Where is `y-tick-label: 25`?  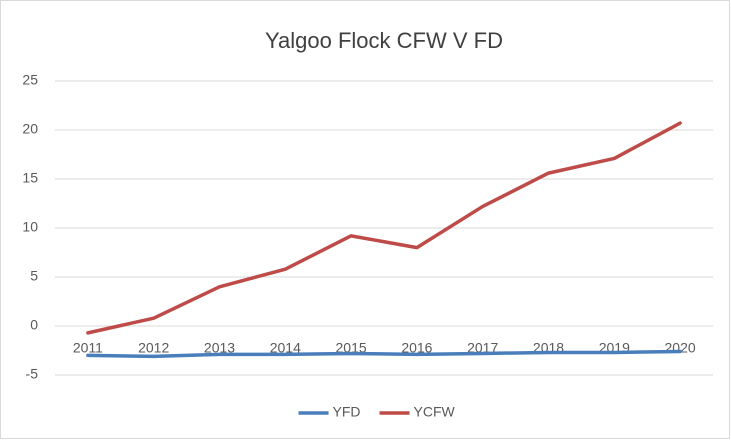
y-tick-label: 25 is located at coordinates (30, 80).